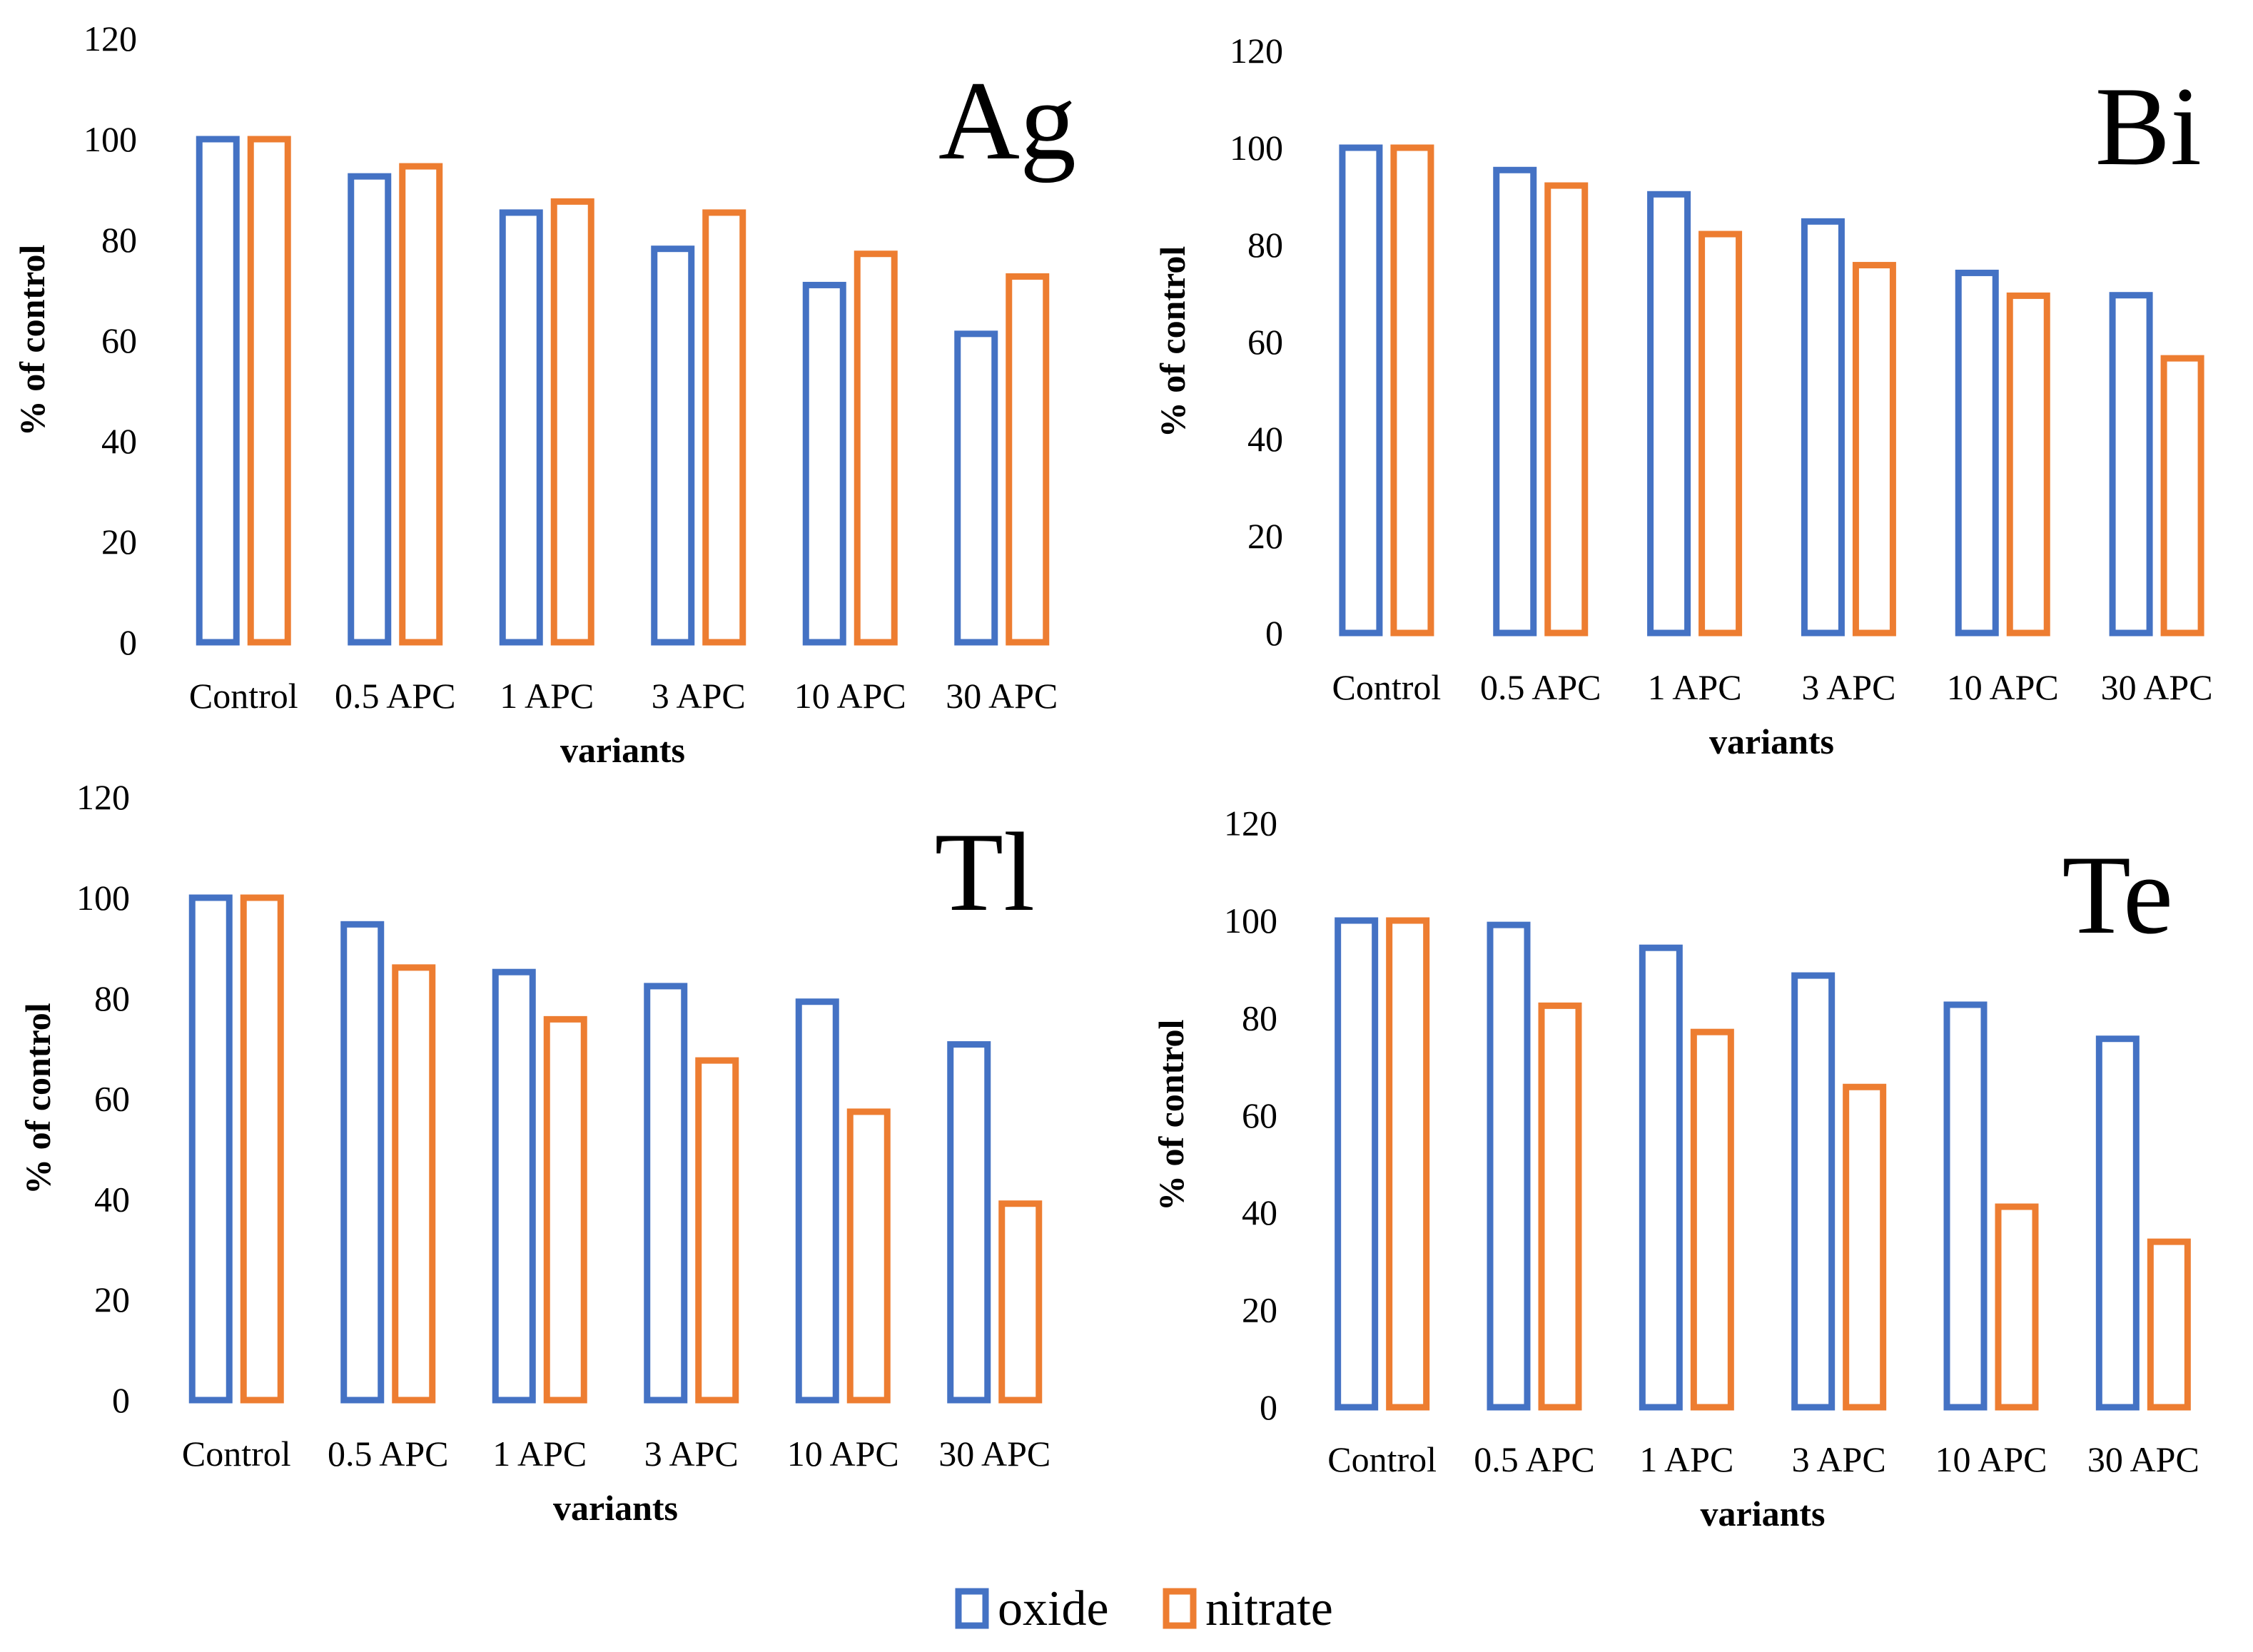 The height and width of the screenshot is (1652, 2253). What do you see at coordinates (1007, 121) in the screenshot?
I see `panel-title: Ag` at bounding box center [1007, 121].